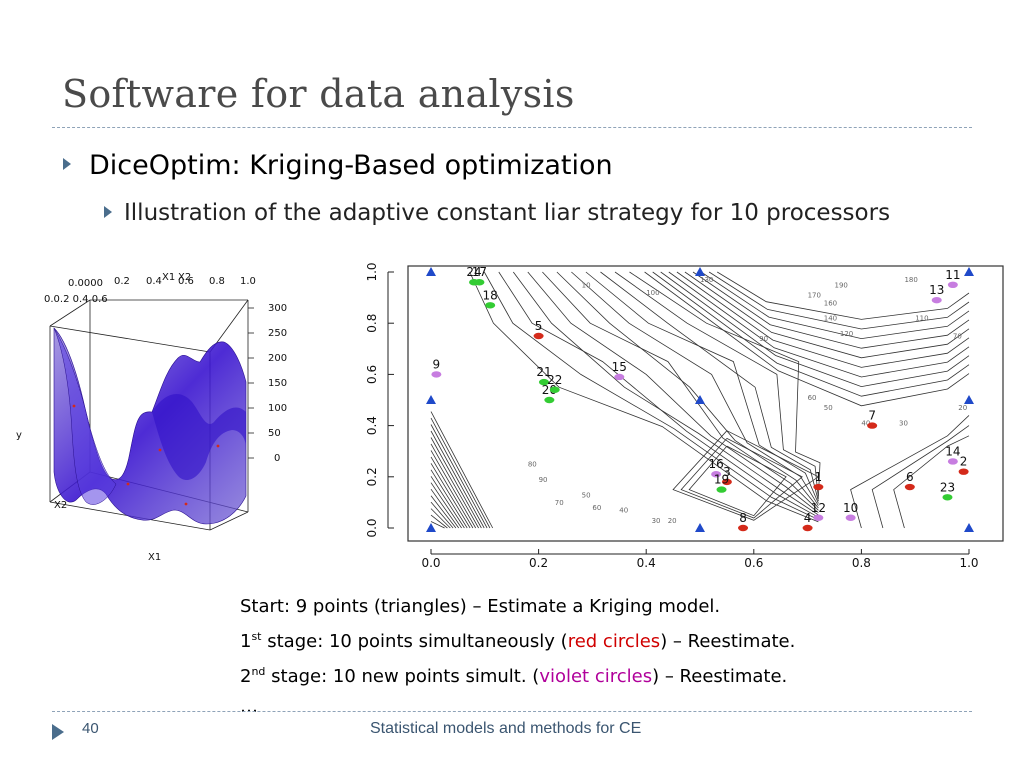  Describe the element at coordinates (246, 641) in the screenshot. I see `caption-ordinal: 1` at that location.